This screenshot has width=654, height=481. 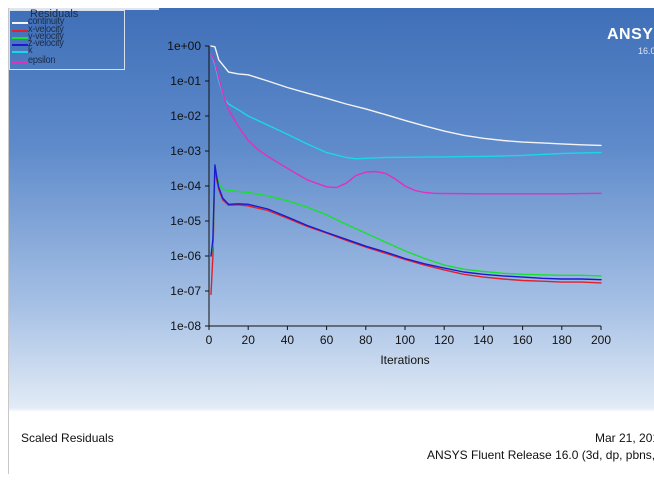 I want to click on y-tick-label: 1e-01, so click(x=185, y=81).